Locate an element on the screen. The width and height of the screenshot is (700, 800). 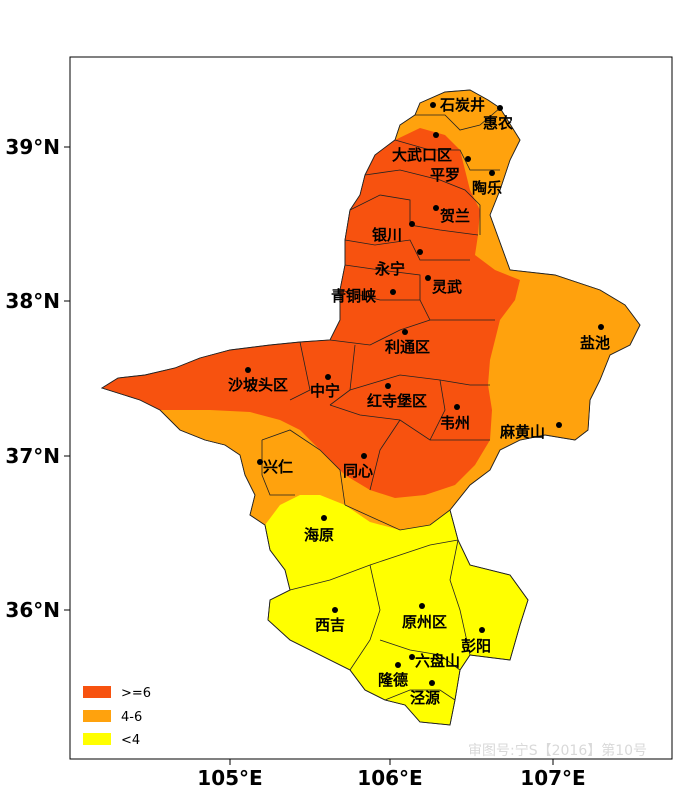
city-label: 永宁 is located at coordinates (389, 269).